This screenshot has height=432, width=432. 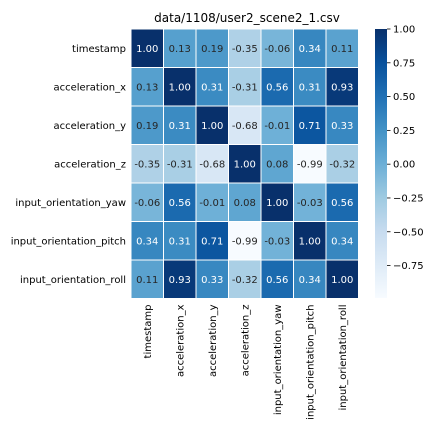 What do you see at coordinates (408, 266) in the screenshot?
I see `colorbar-tick-label: −0.75` at bounding box center [408, 266].